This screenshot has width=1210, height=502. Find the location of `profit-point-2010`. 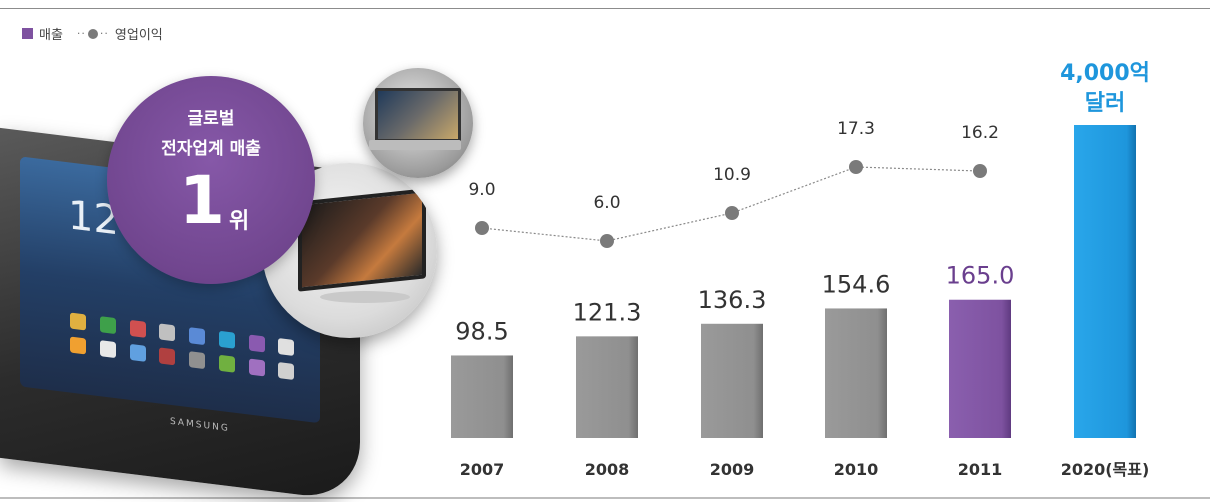

profit-point-2010 is located at coordinates (856, 167).